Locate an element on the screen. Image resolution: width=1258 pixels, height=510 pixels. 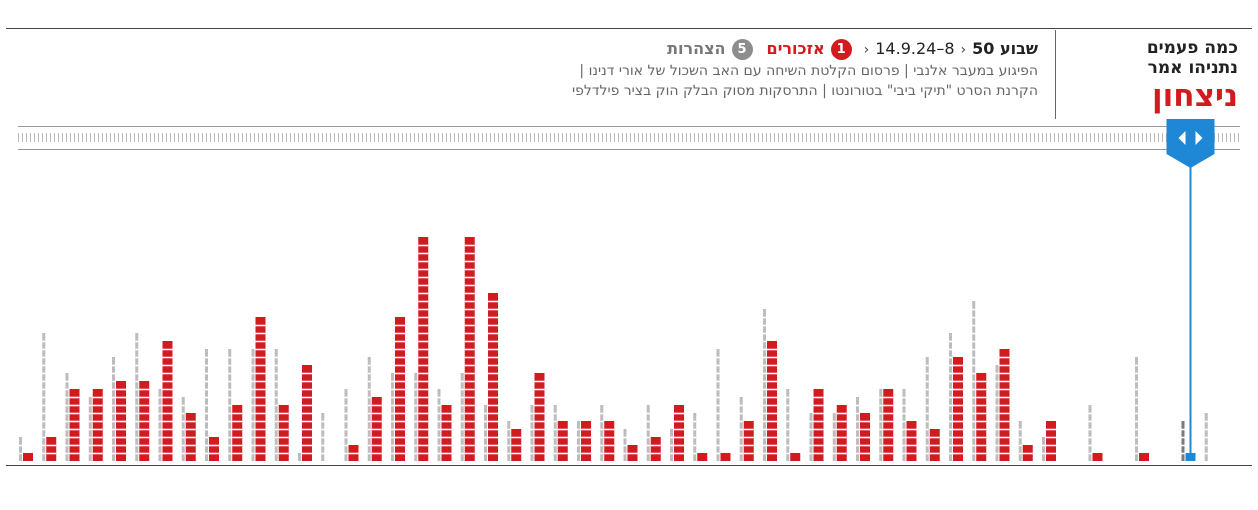
chart-title: כמה פעמים נתניהו אמר ניצחון is located at coordinates (1148, 75).